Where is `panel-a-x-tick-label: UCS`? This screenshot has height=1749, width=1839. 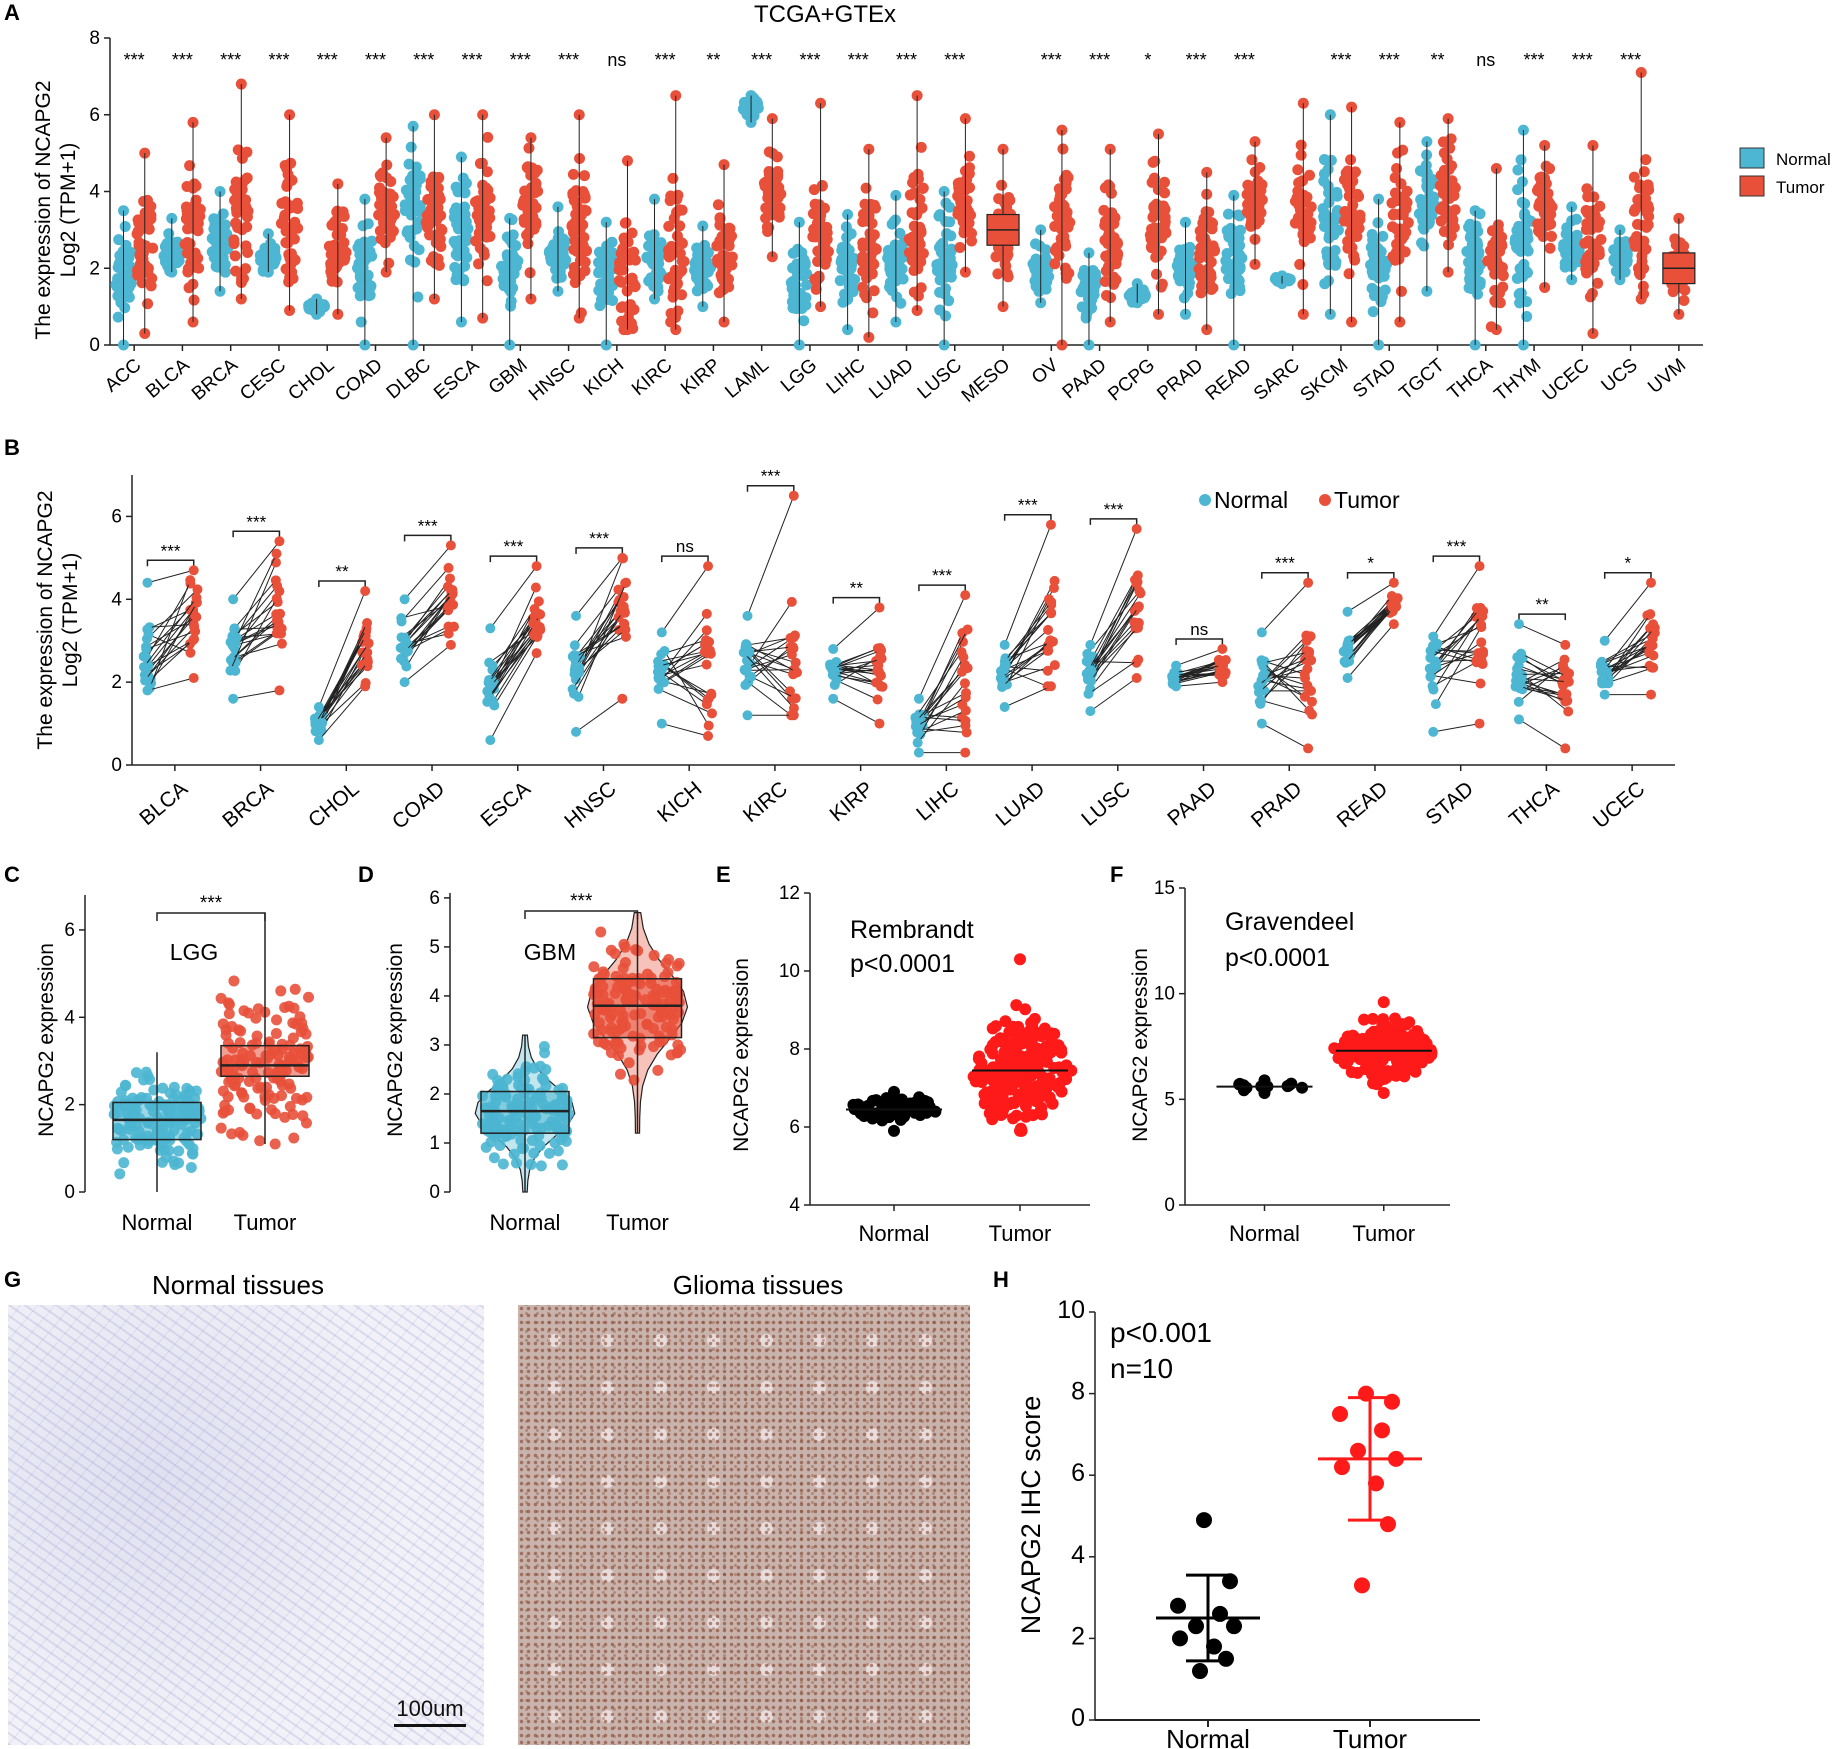 panel-a-x-tick-label: UCS is located at coordinates (1620, 376).